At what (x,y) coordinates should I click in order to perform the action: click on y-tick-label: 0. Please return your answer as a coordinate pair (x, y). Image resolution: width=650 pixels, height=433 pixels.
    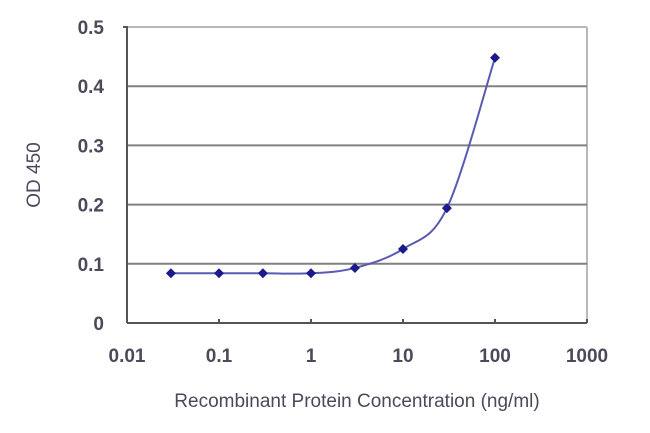
    Looking at the image, I should click on (98, 324).